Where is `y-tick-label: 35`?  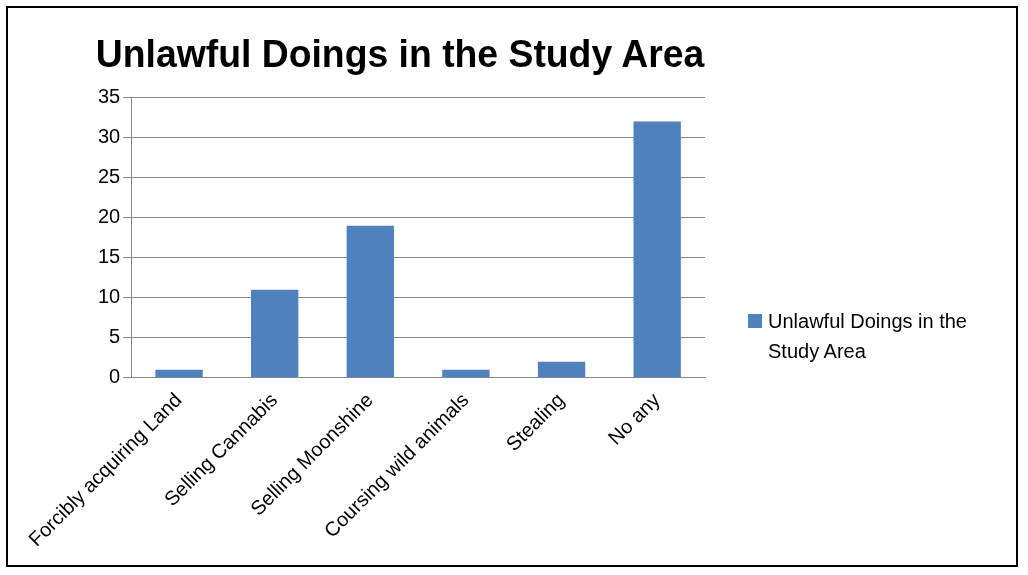
y-tick-label: 35 is located at coordinates (109, 96).